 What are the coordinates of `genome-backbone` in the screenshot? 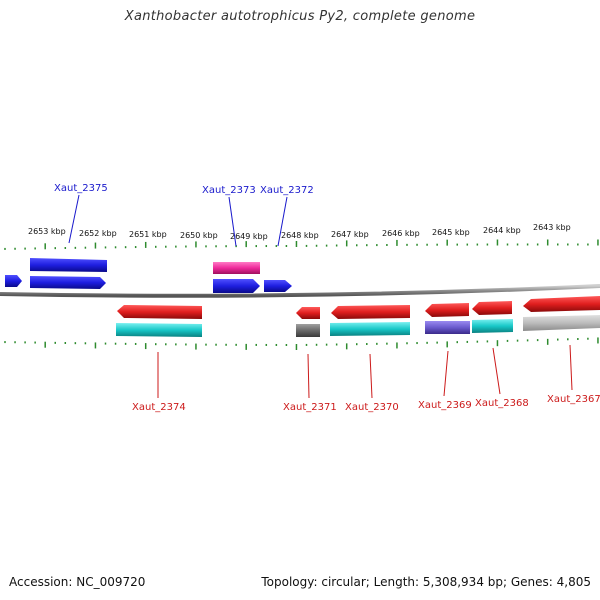 It's located at (300, 291).